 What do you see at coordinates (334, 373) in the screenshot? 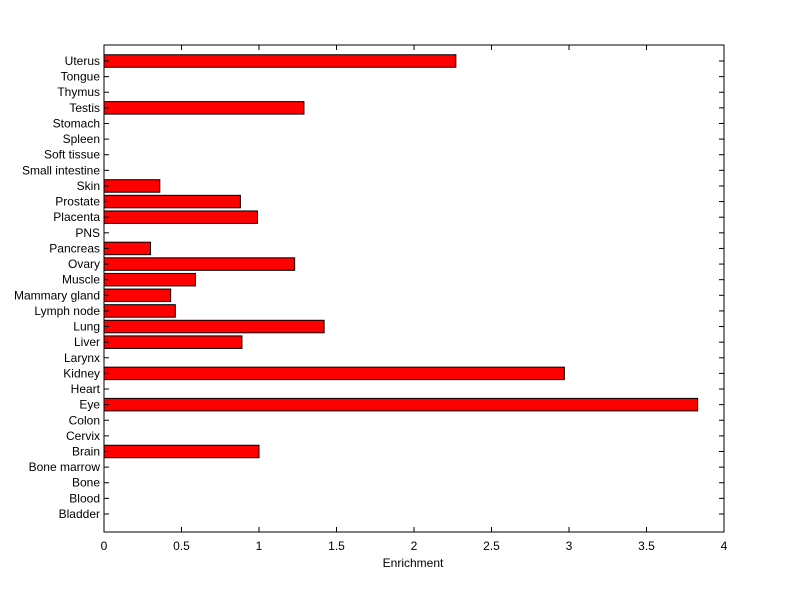
I see `bar-kidney` at bounding box center [334, 373].